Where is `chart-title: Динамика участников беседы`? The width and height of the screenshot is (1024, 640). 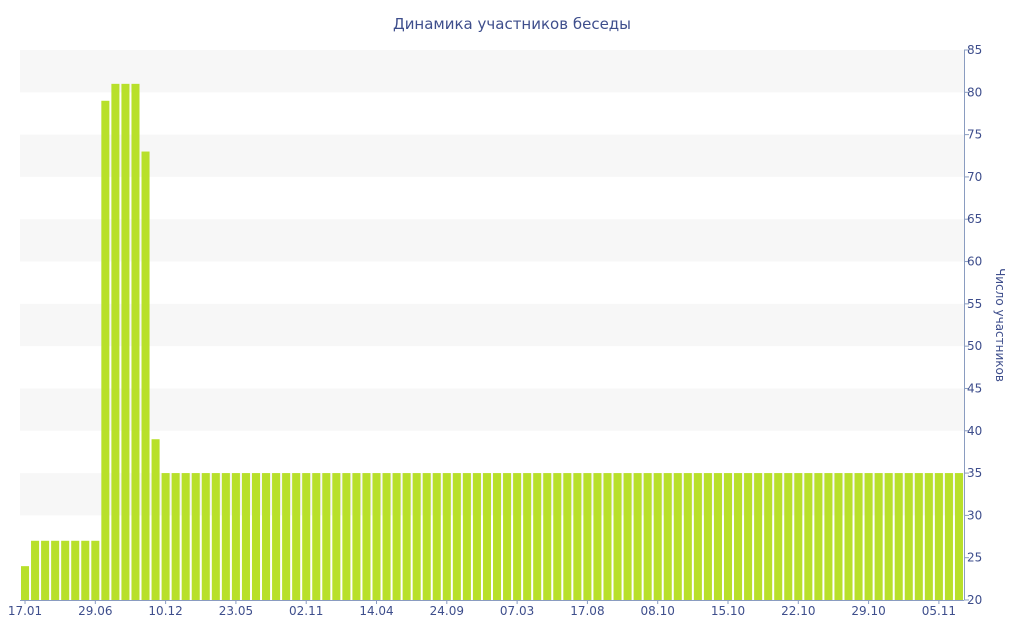
chart-title: Динамика участников беседы is located at coordinates (512, 24).